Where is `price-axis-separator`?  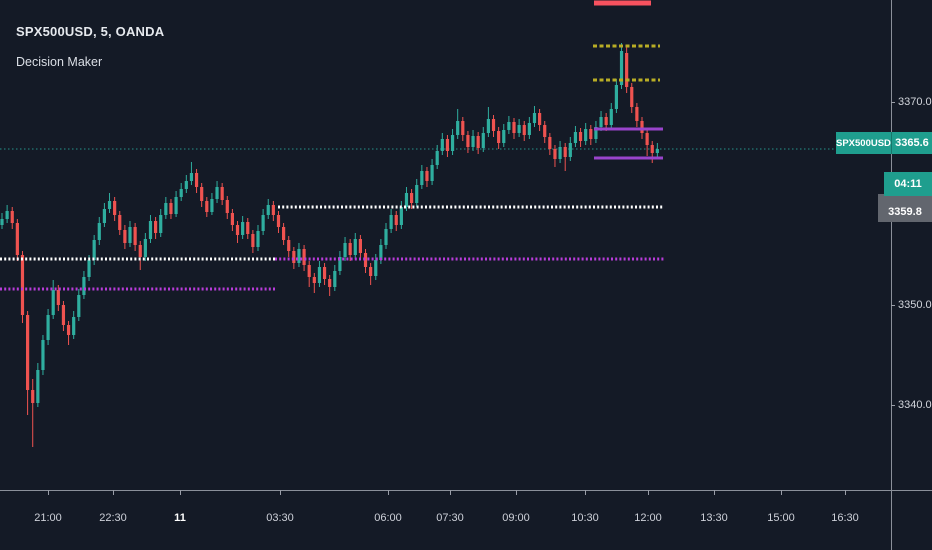
price-axis-separator is located at coordinates (891, 275).